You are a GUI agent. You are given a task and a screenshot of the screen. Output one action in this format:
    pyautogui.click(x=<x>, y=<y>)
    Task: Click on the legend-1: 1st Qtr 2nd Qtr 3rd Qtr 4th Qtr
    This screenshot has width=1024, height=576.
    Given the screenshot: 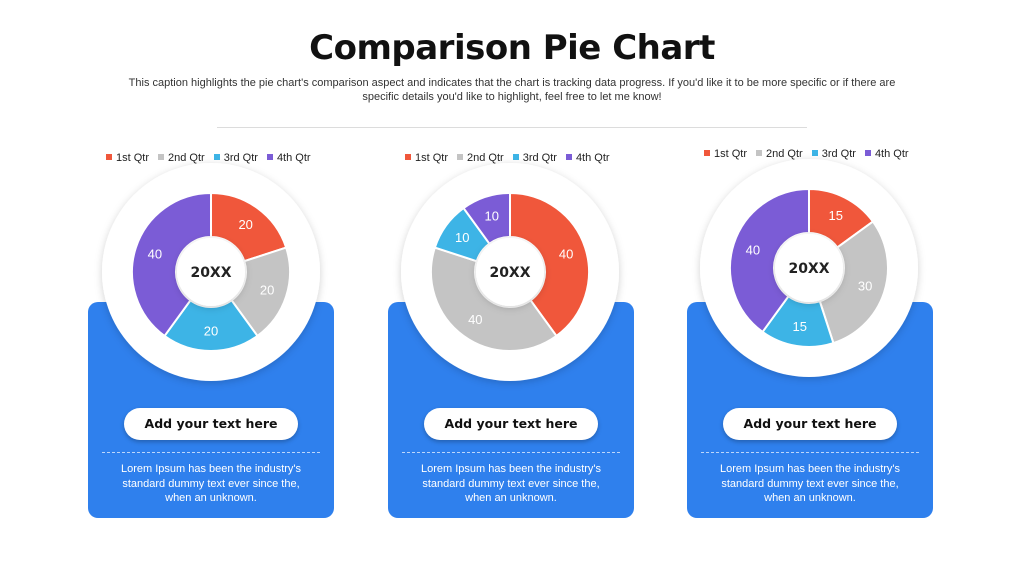 What is the action you would take?
    pyautogui.click(x=213, y=159)
    